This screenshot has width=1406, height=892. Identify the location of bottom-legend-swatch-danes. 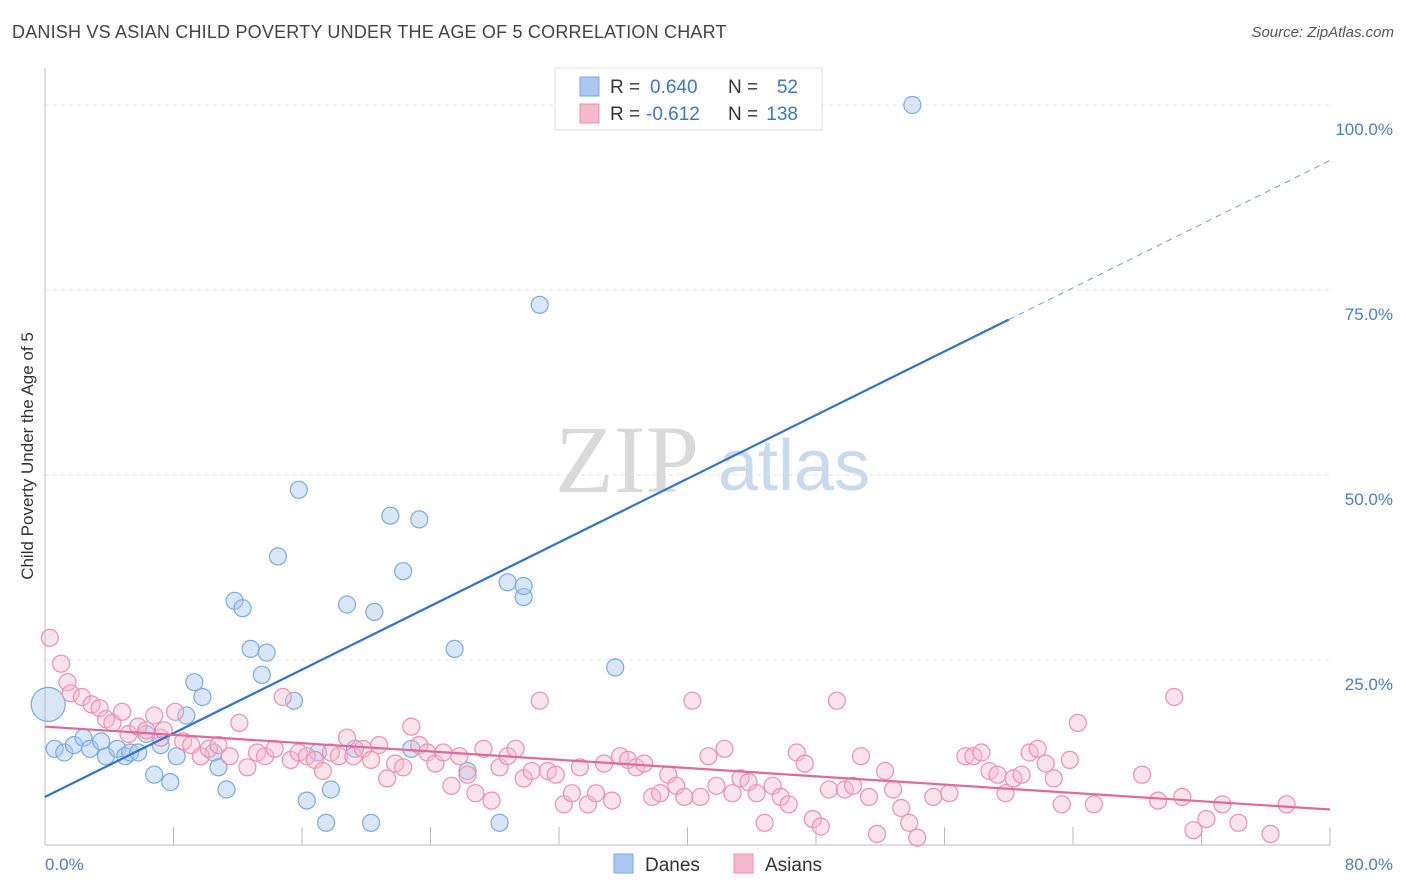
(623, 863).